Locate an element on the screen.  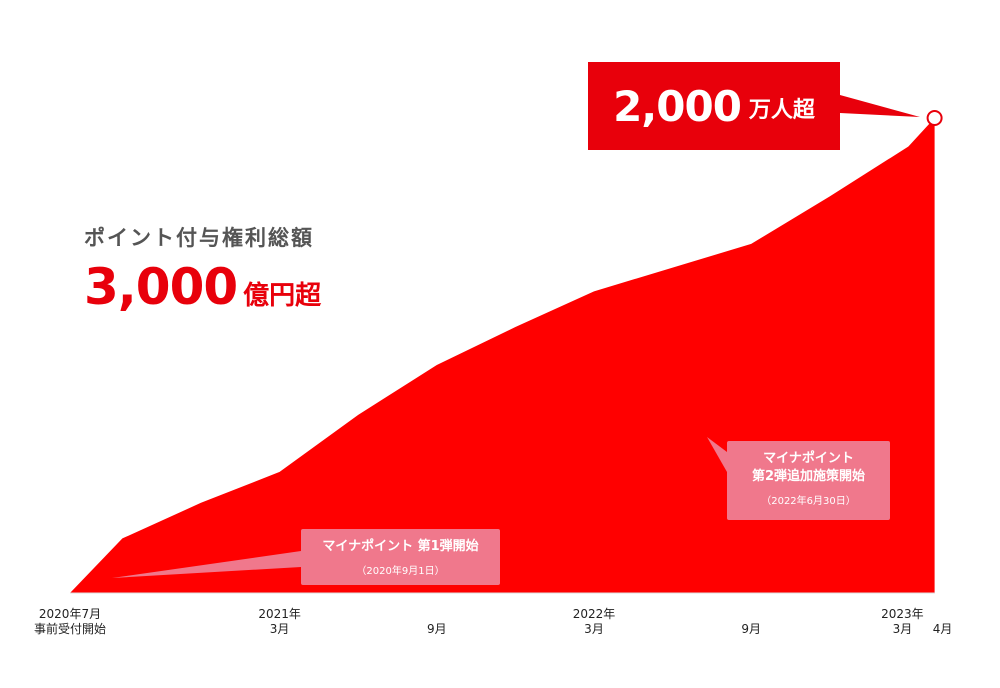
total-points-unit: 億円超 is located at coordinates (282, 296).